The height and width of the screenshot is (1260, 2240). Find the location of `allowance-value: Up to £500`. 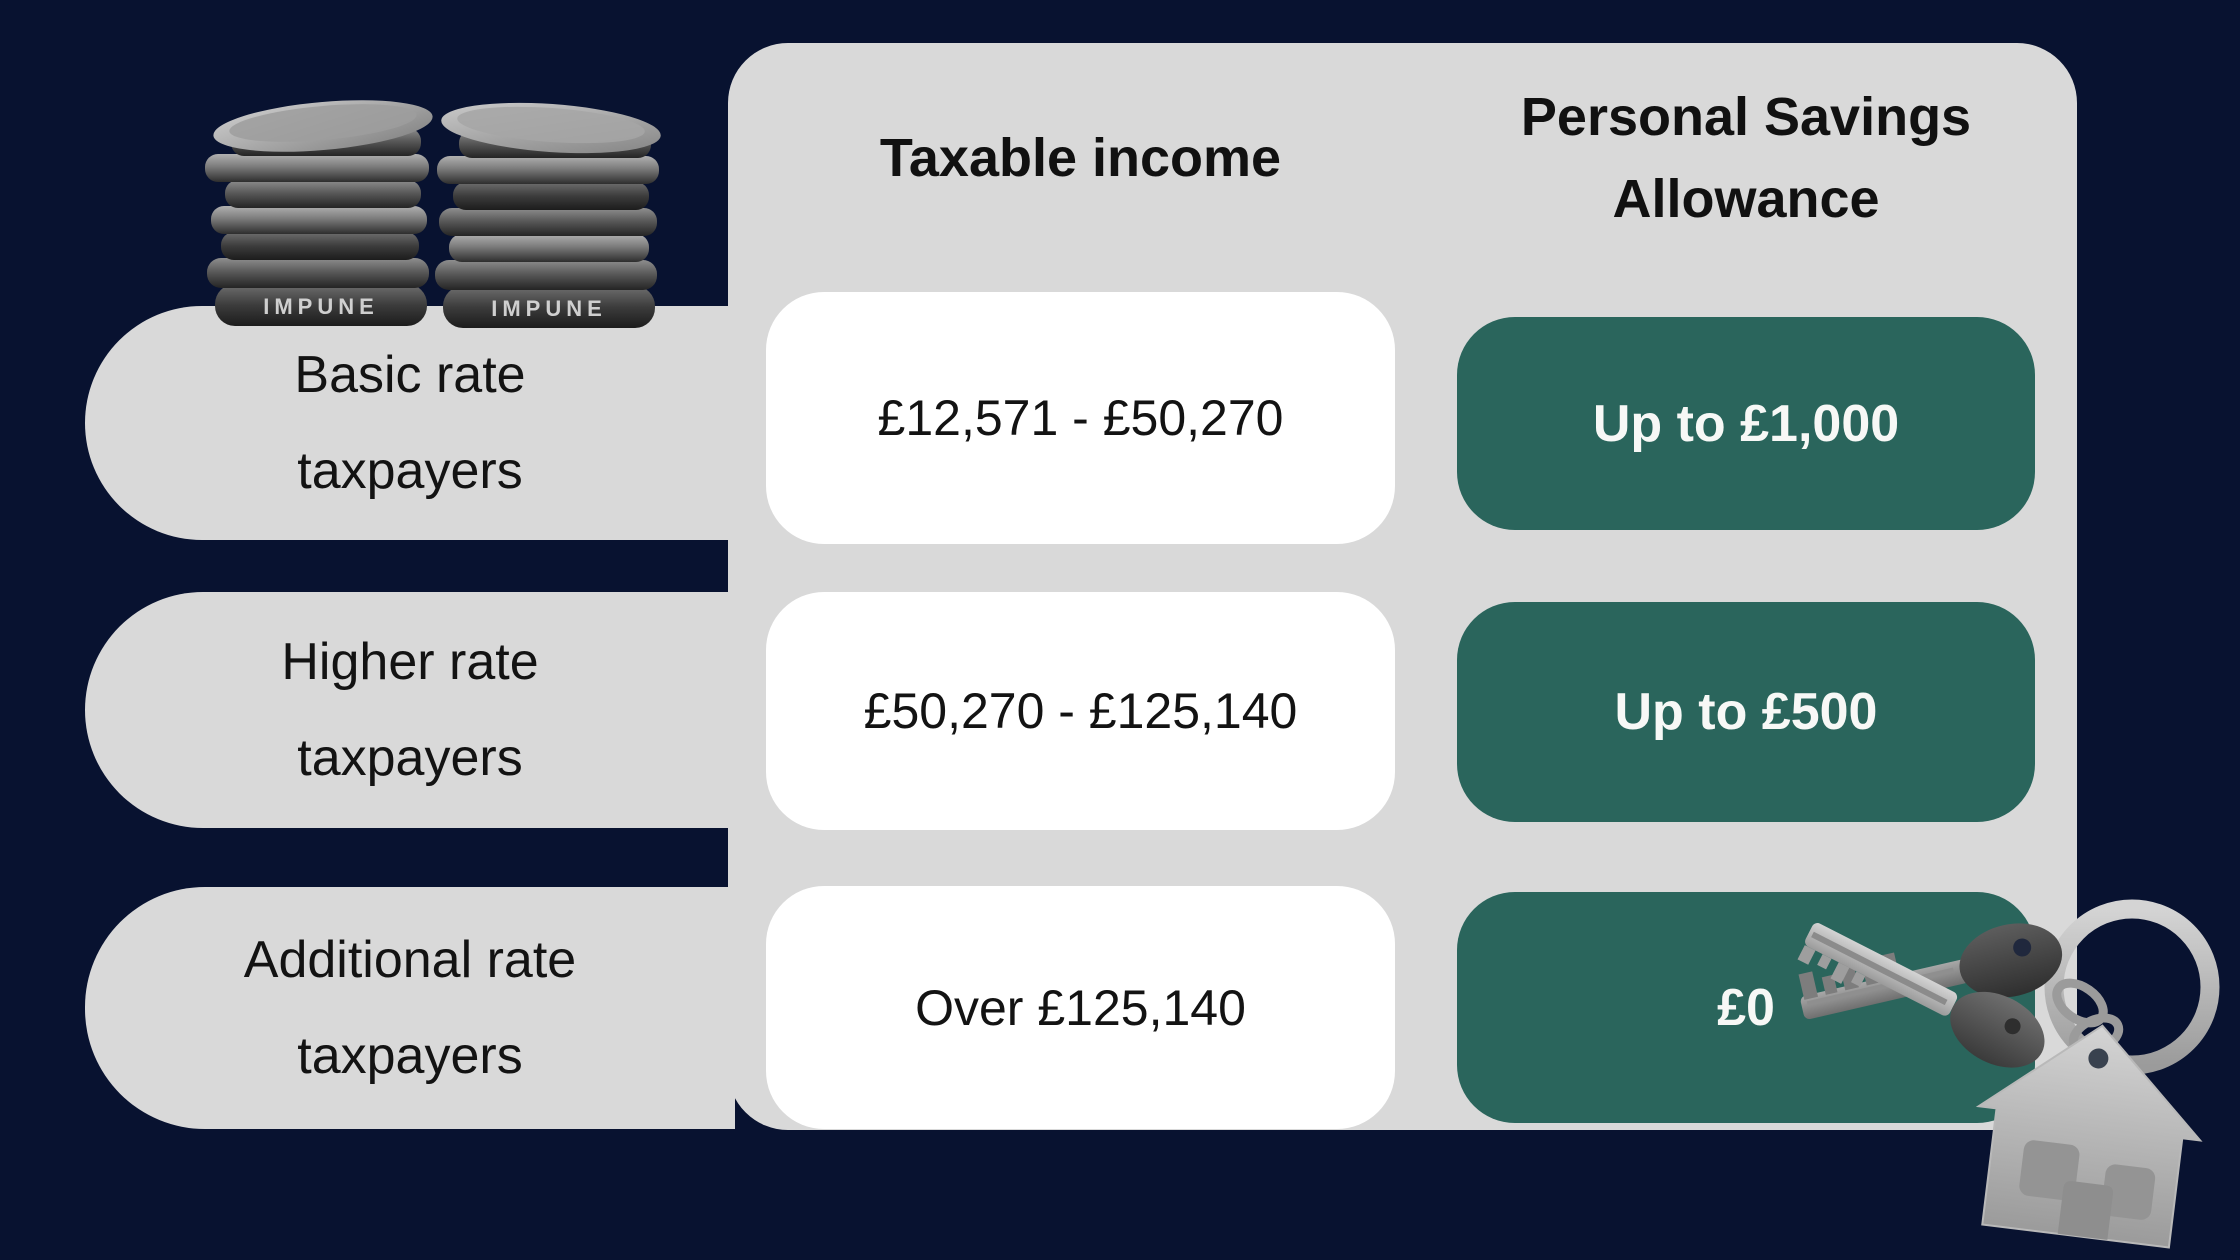

allowance-value: Up to £500 is located at coordinates (1746, 712).